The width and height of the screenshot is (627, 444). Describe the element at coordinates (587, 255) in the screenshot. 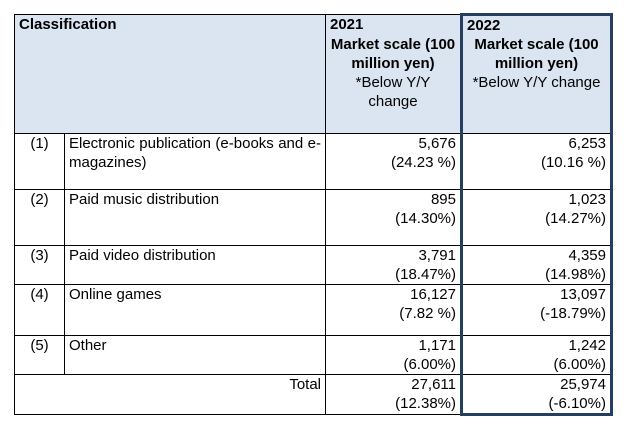

I see `value-2022: 4,359` at that location.